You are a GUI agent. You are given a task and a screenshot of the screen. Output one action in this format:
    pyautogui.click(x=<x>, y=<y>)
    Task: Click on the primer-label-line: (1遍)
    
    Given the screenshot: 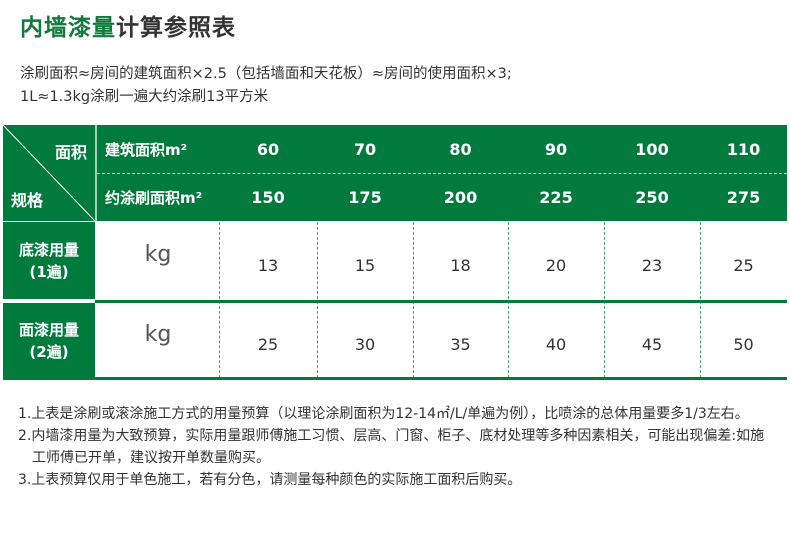 What is the action you would take?
    pyautogui.click(x=49, y=271)
    